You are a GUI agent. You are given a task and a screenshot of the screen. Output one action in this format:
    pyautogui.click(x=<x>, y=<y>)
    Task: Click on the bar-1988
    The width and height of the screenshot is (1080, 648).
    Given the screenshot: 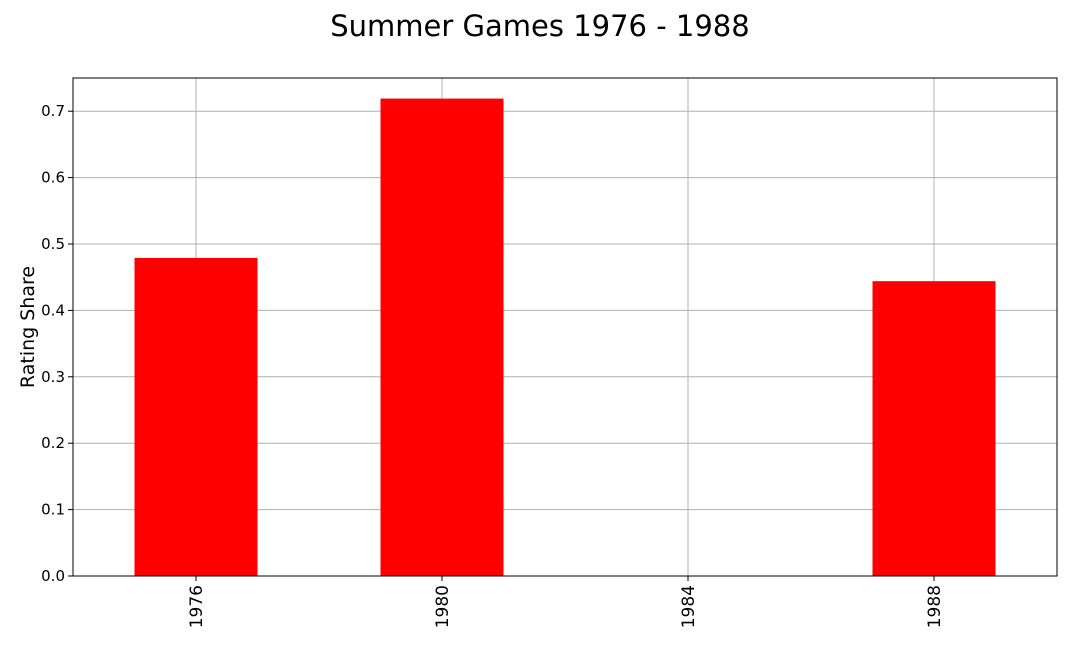 What is the action you would take?
    pyautogui.click(x=934, y=428)
    